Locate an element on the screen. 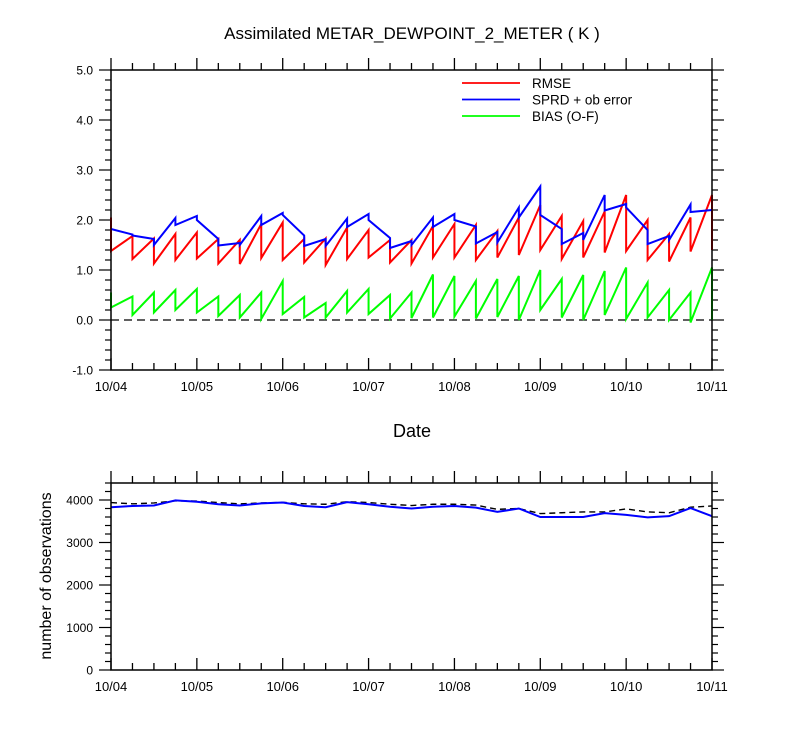 The width and height of the screenshot is (800, 750). obs-possible-line is located at coordinates (411, 507).